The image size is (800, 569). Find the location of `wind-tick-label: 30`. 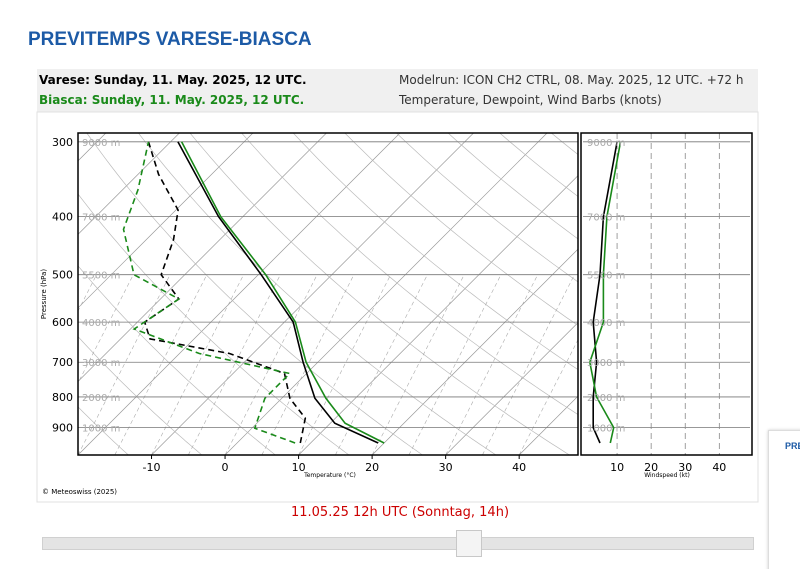

wind-tick-label: 30 is located at coordinates (685, 467).